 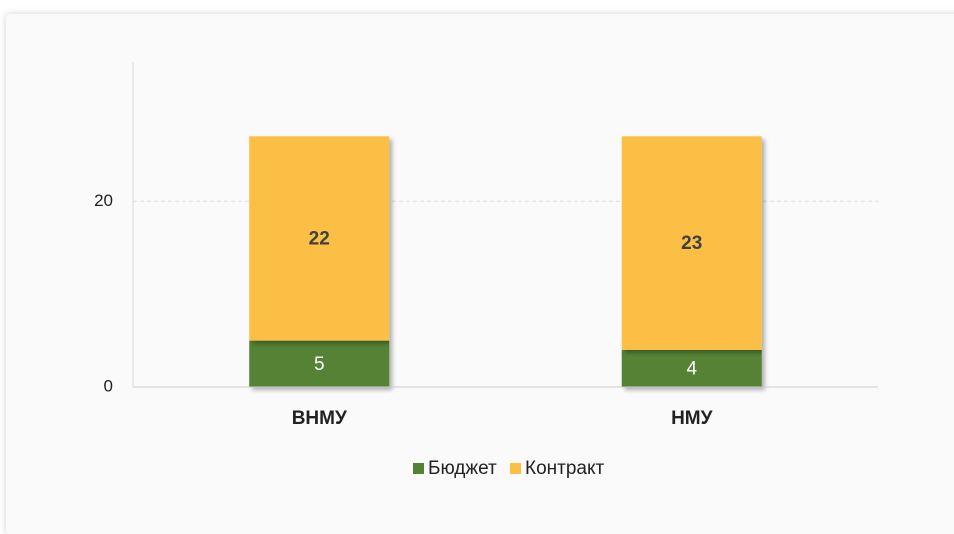 What do you see at coordinates (103, 200) in the screenshot?
I see `y-tick-label: 20` at bounding box center [103, 200].